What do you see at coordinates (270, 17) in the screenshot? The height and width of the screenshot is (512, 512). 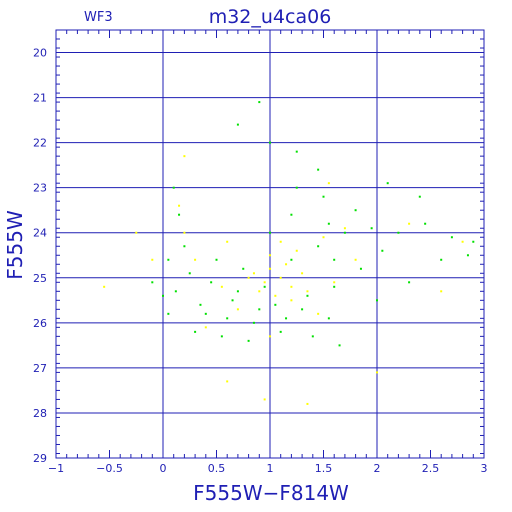 I see `chart-title: m32_u4ca06` at bounding box center [270, 17].